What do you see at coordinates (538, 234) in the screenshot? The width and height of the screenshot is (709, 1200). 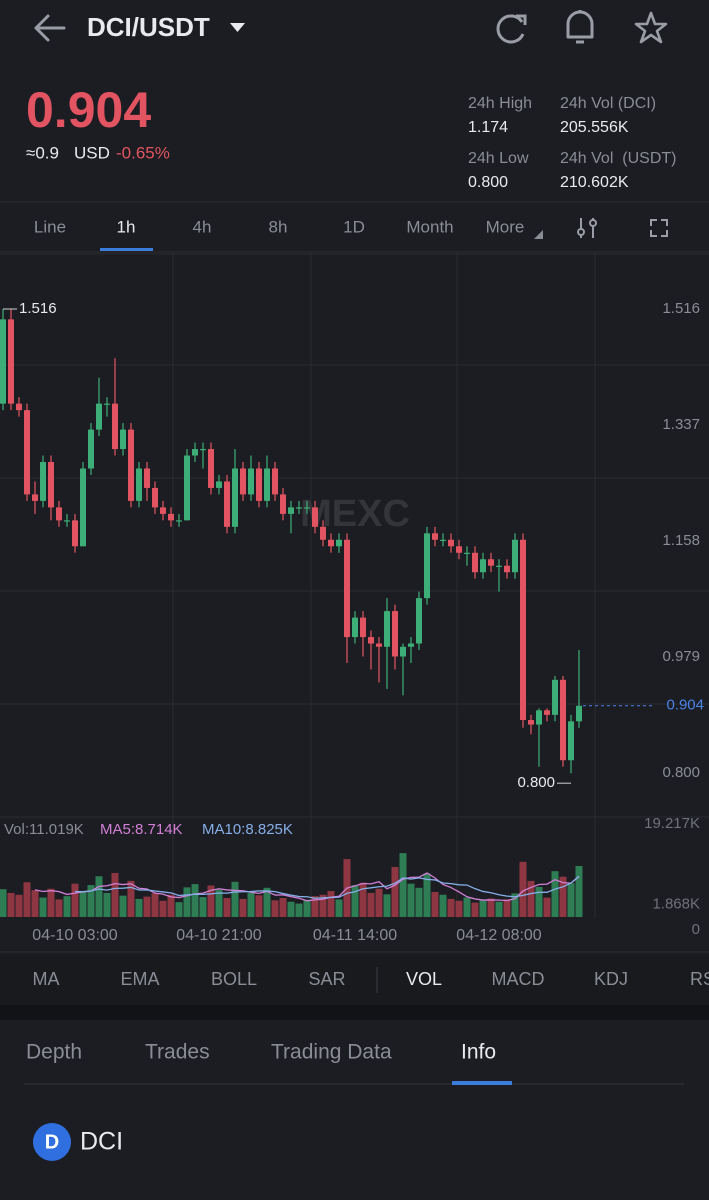 I see `more-caret` at bounding box center [538, 234].